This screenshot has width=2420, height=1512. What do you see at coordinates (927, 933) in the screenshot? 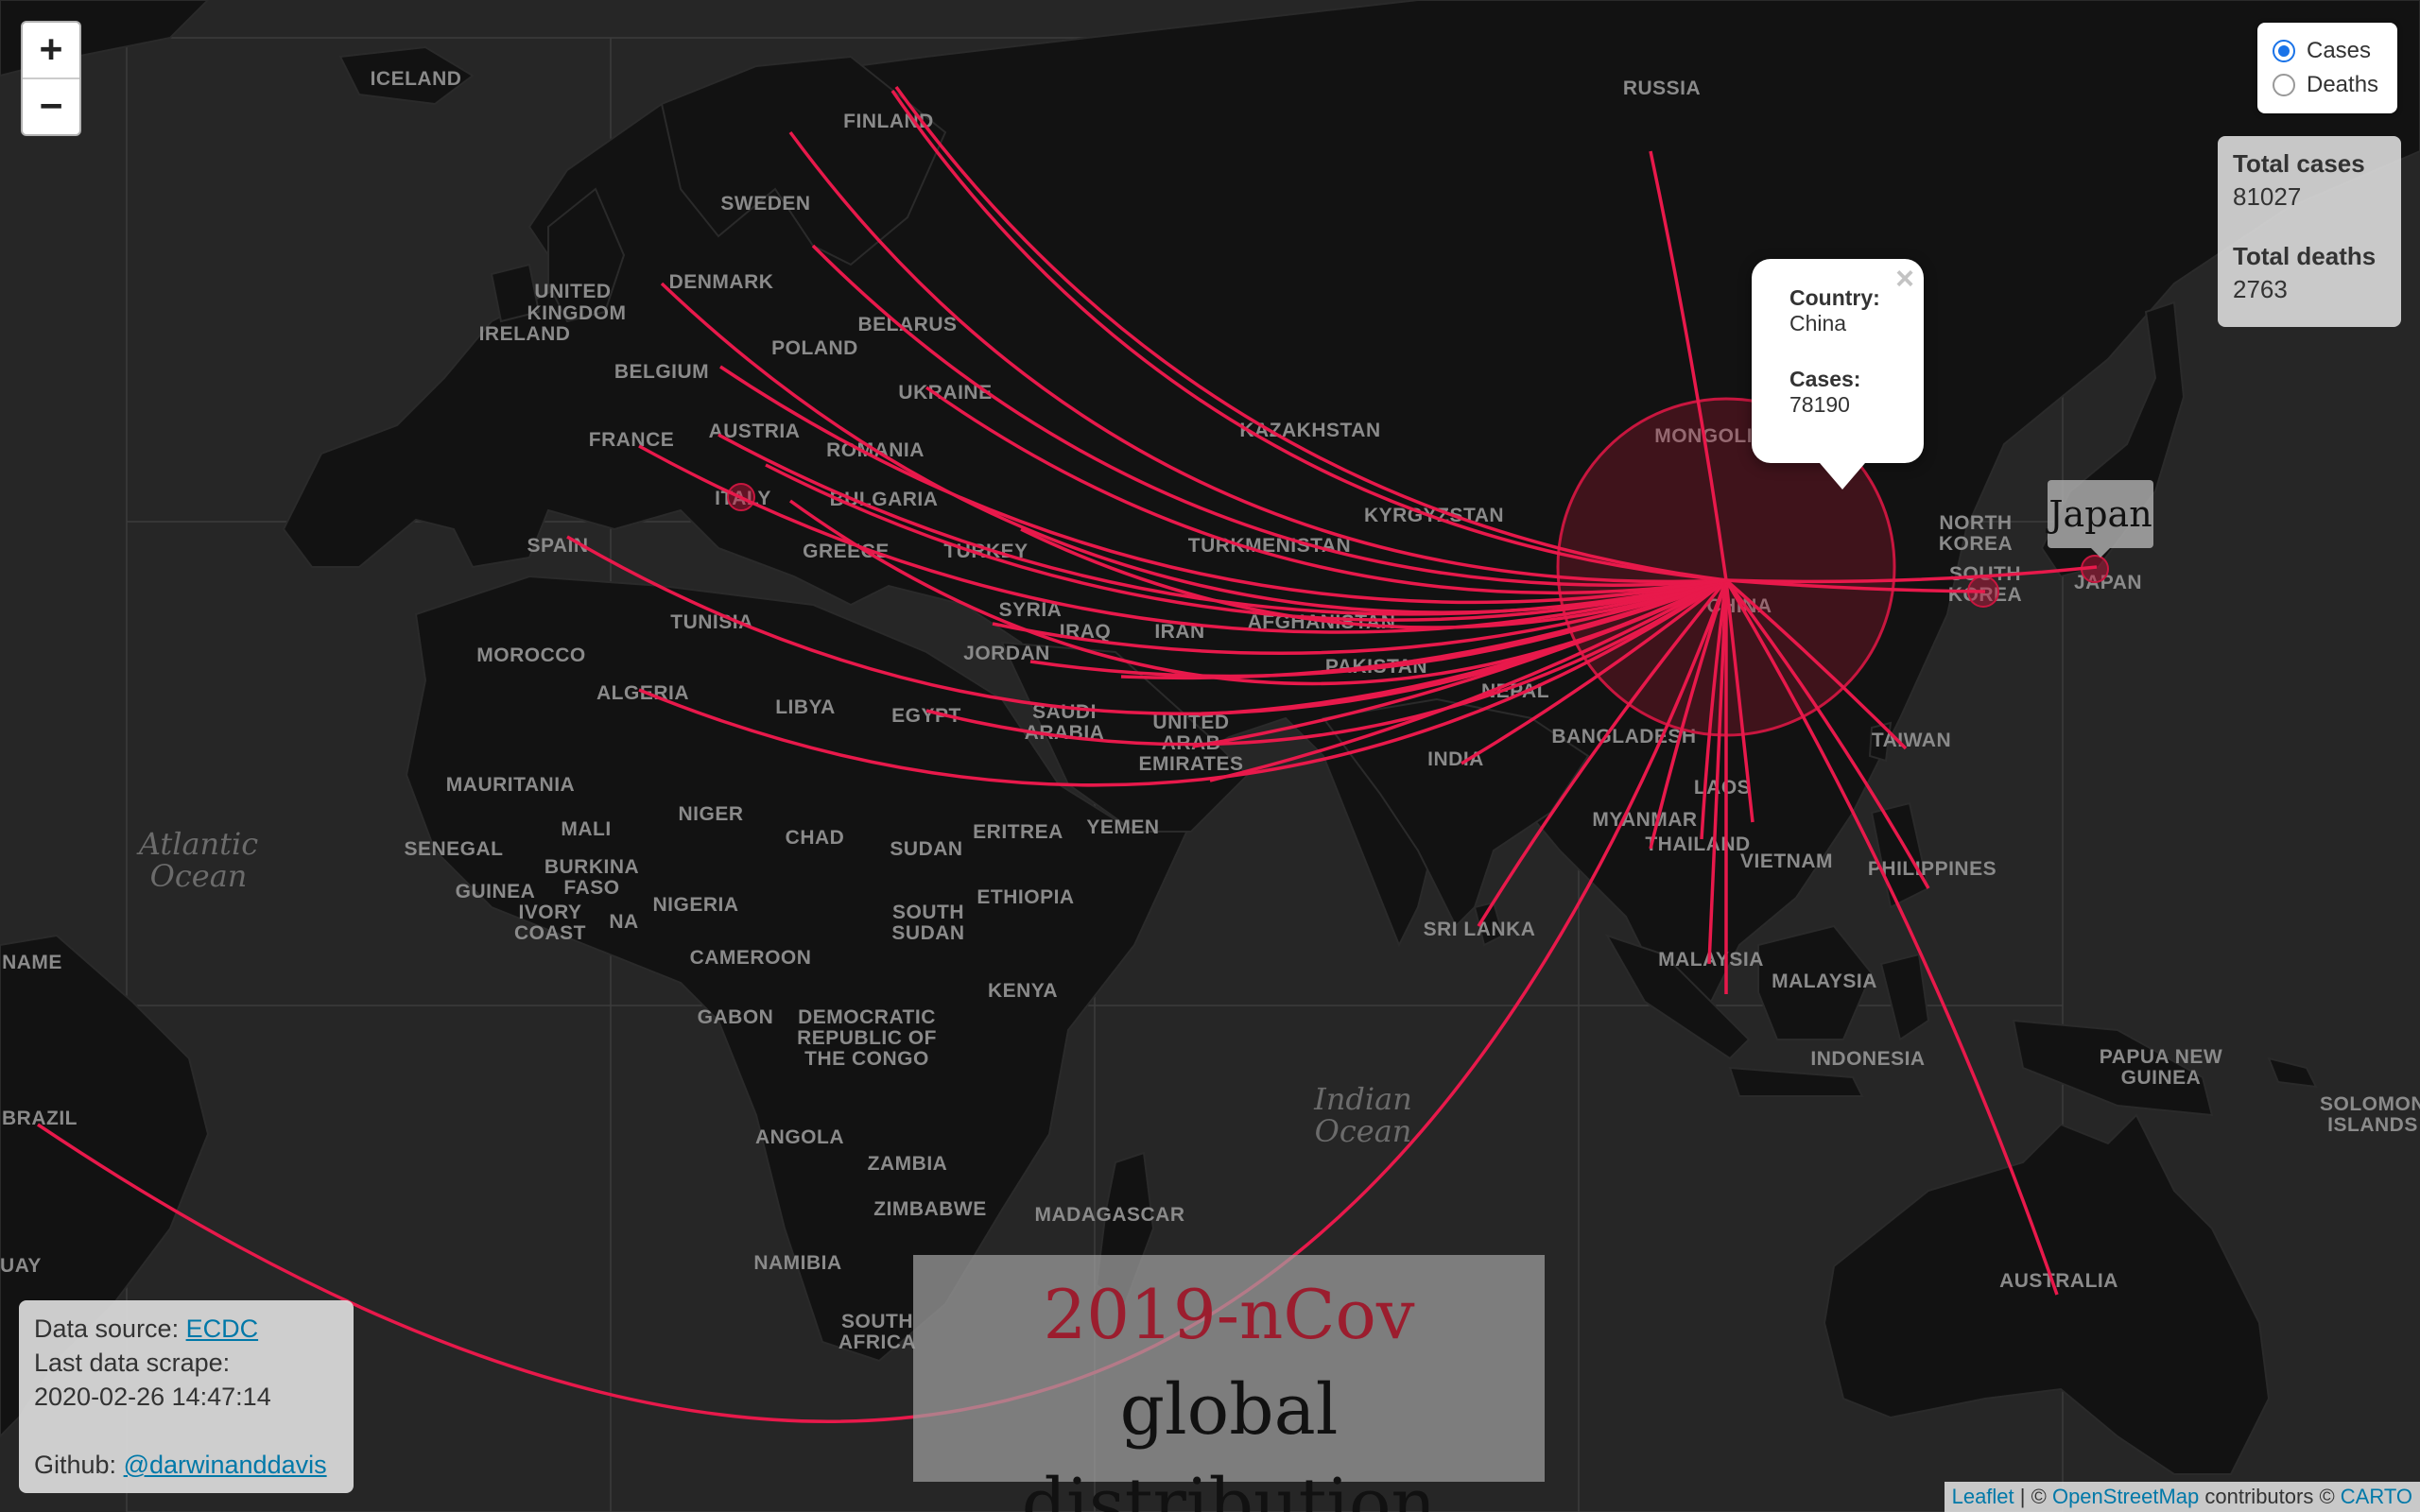
I see `map-label-south-sudan-2: SUDAN` at bounding box center [927, 933].